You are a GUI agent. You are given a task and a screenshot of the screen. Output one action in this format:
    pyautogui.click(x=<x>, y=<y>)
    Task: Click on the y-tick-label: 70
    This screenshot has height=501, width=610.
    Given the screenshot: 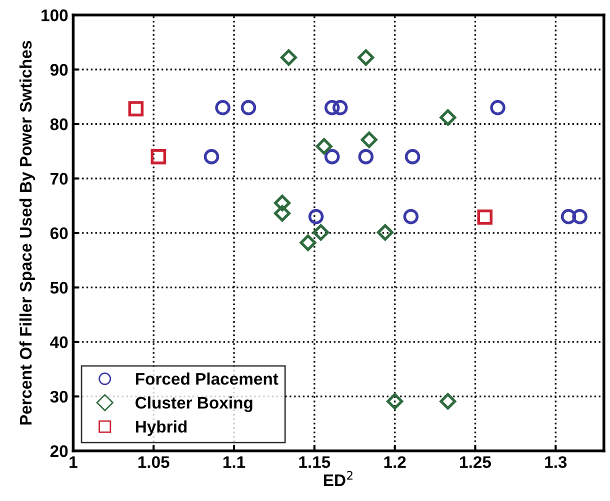 What is the action you would take?
    pyautogui.click(x=59, y=178)
    